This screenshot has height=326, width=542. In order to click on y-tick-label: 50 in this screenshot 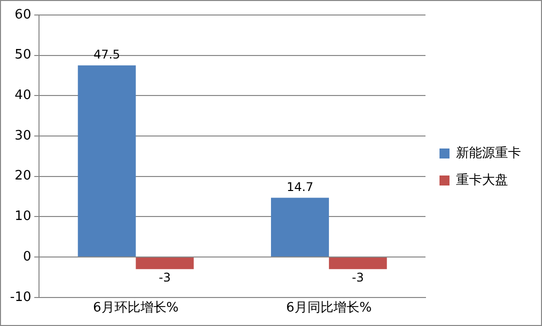, I will do `click(23, 55)`.